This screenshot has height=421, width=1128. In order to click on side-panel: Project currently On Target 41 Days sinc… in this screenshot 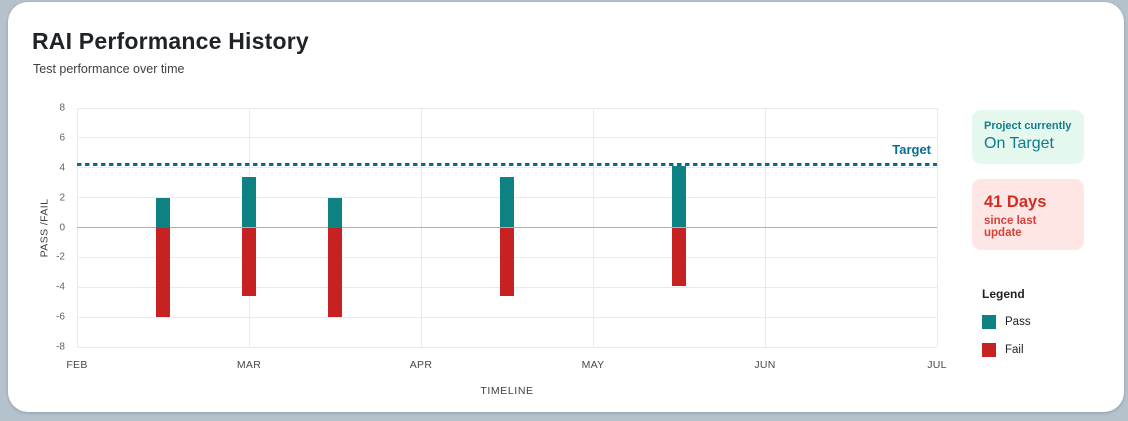, I will do `click(1028, 240)`.